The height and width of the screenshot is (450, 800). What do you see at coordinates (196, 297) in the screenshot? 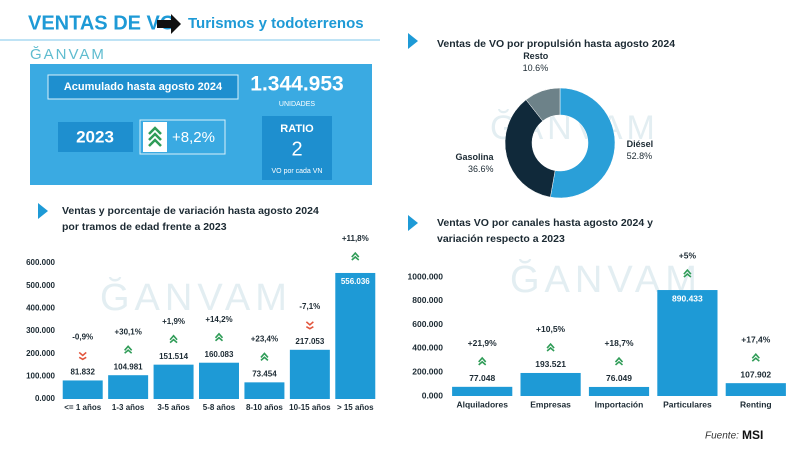
I see `watermark: ĞANVAM` at bounding box center [196, 297].